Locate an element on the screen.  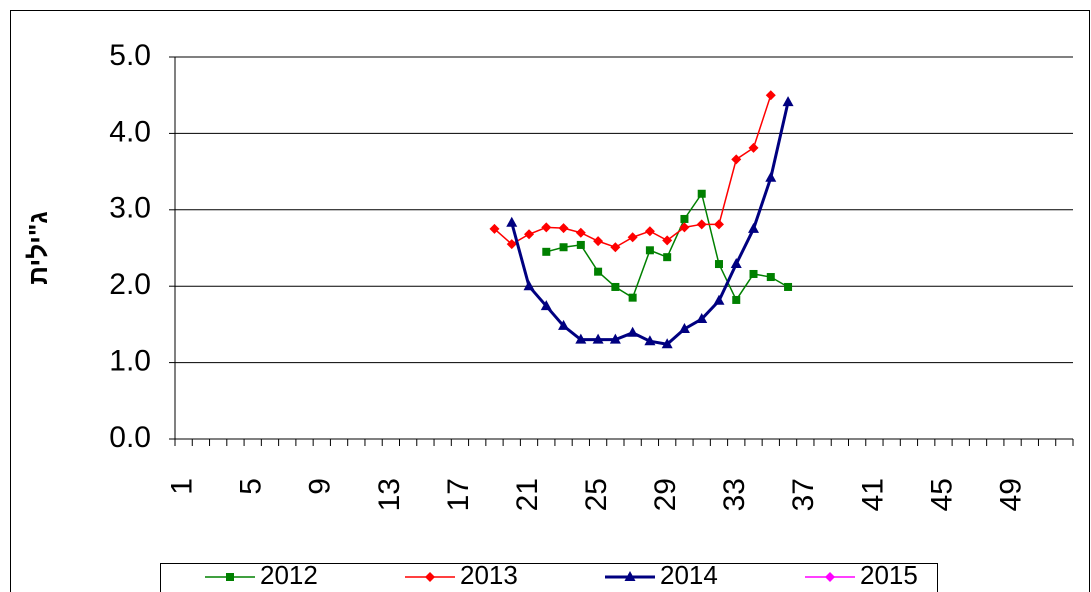
legend-label: 2013 is located at coordinates (489, 575).